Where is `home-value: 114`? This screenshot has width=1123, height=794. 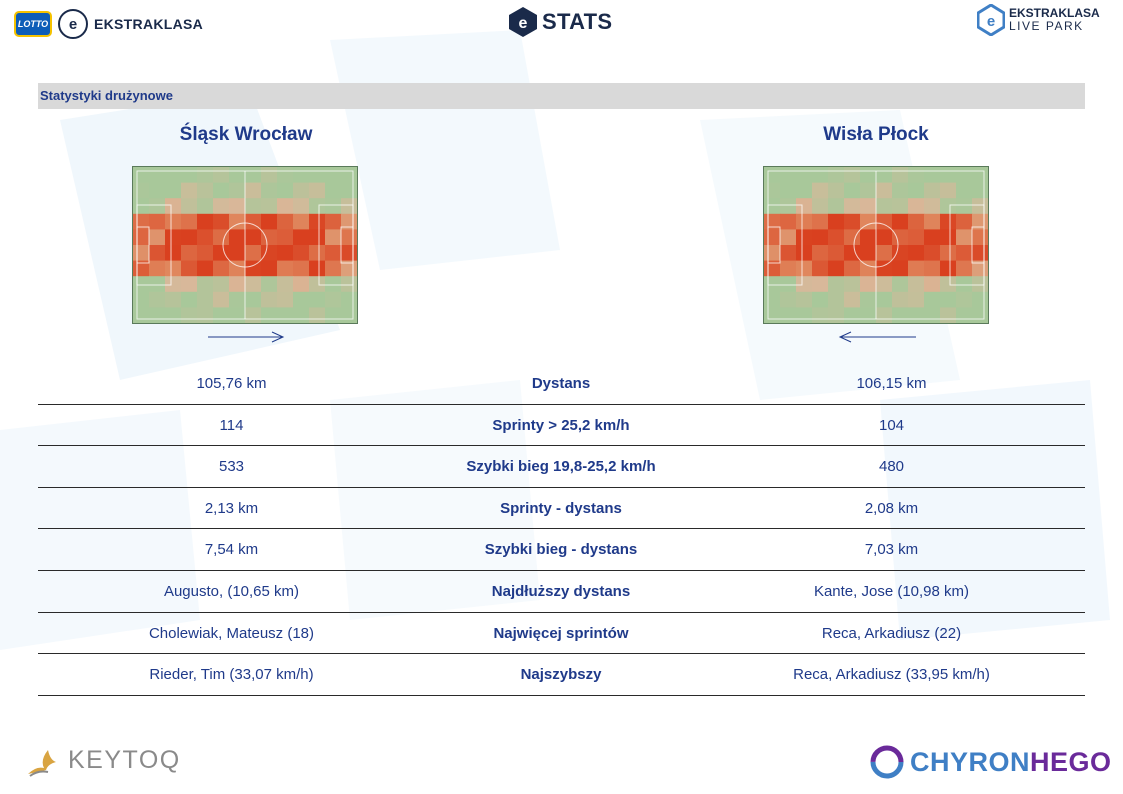 home-value: 114 is located at coordinates (231, 425).